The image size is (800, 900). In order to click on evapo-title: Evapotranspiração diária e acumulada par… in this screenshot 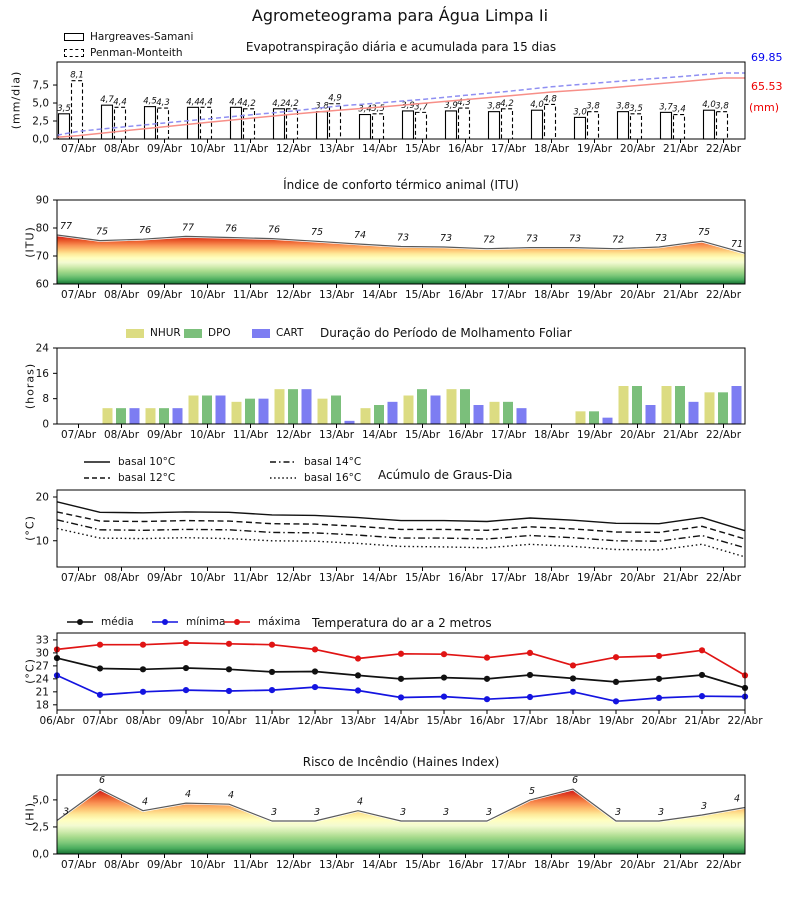, I will do `click(401, 47)`.